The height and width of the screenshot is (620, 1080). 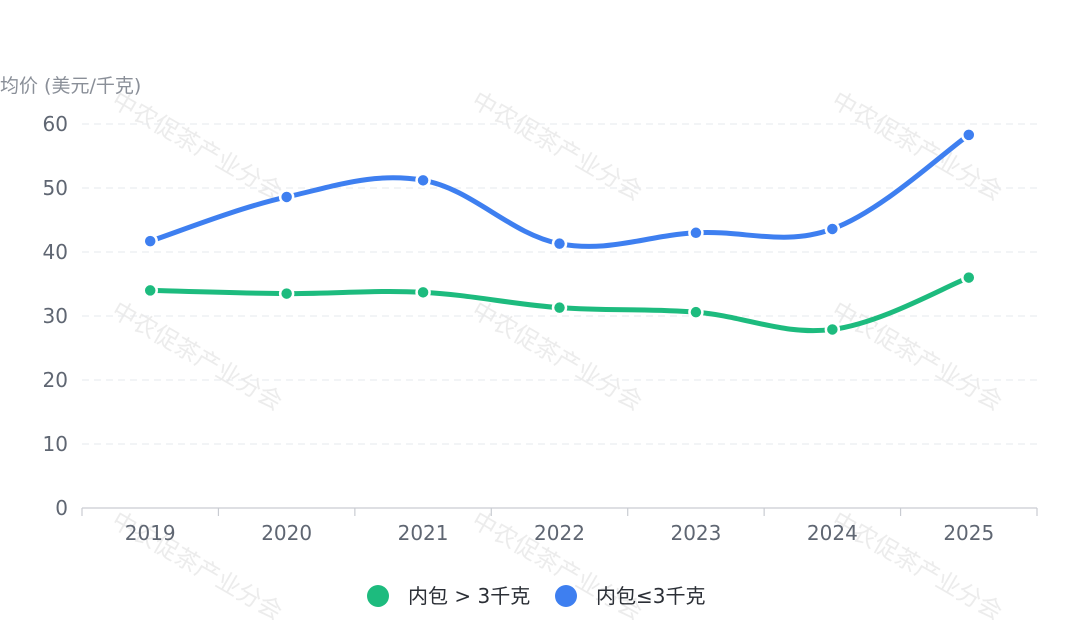 I want to click on legend-label: 内包≤3千克, so click(x=650, y=596).